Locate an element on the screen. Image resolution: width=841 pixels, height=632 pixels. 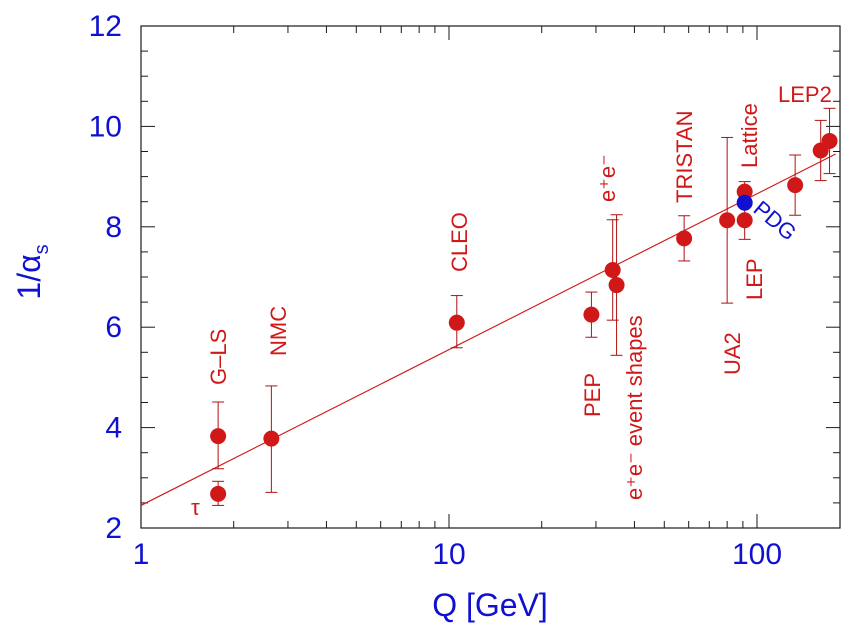
label-tau: τ is located at coordinates (195, 507).